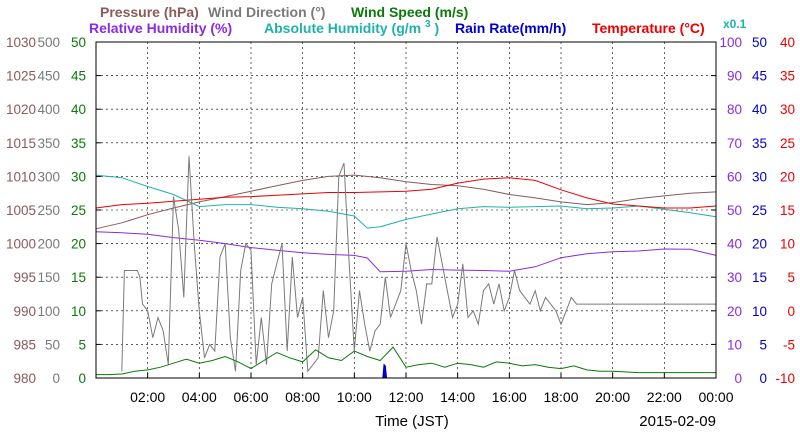  I want to click on wind-speed-tick-label: 0, so click(82, 378).